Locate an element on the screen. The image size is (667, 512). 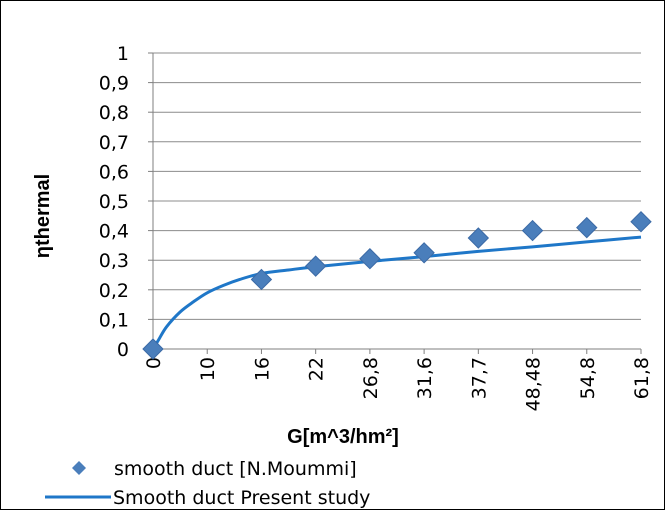
y-tick-label: 0,2 is located at coordinates (114, 291).